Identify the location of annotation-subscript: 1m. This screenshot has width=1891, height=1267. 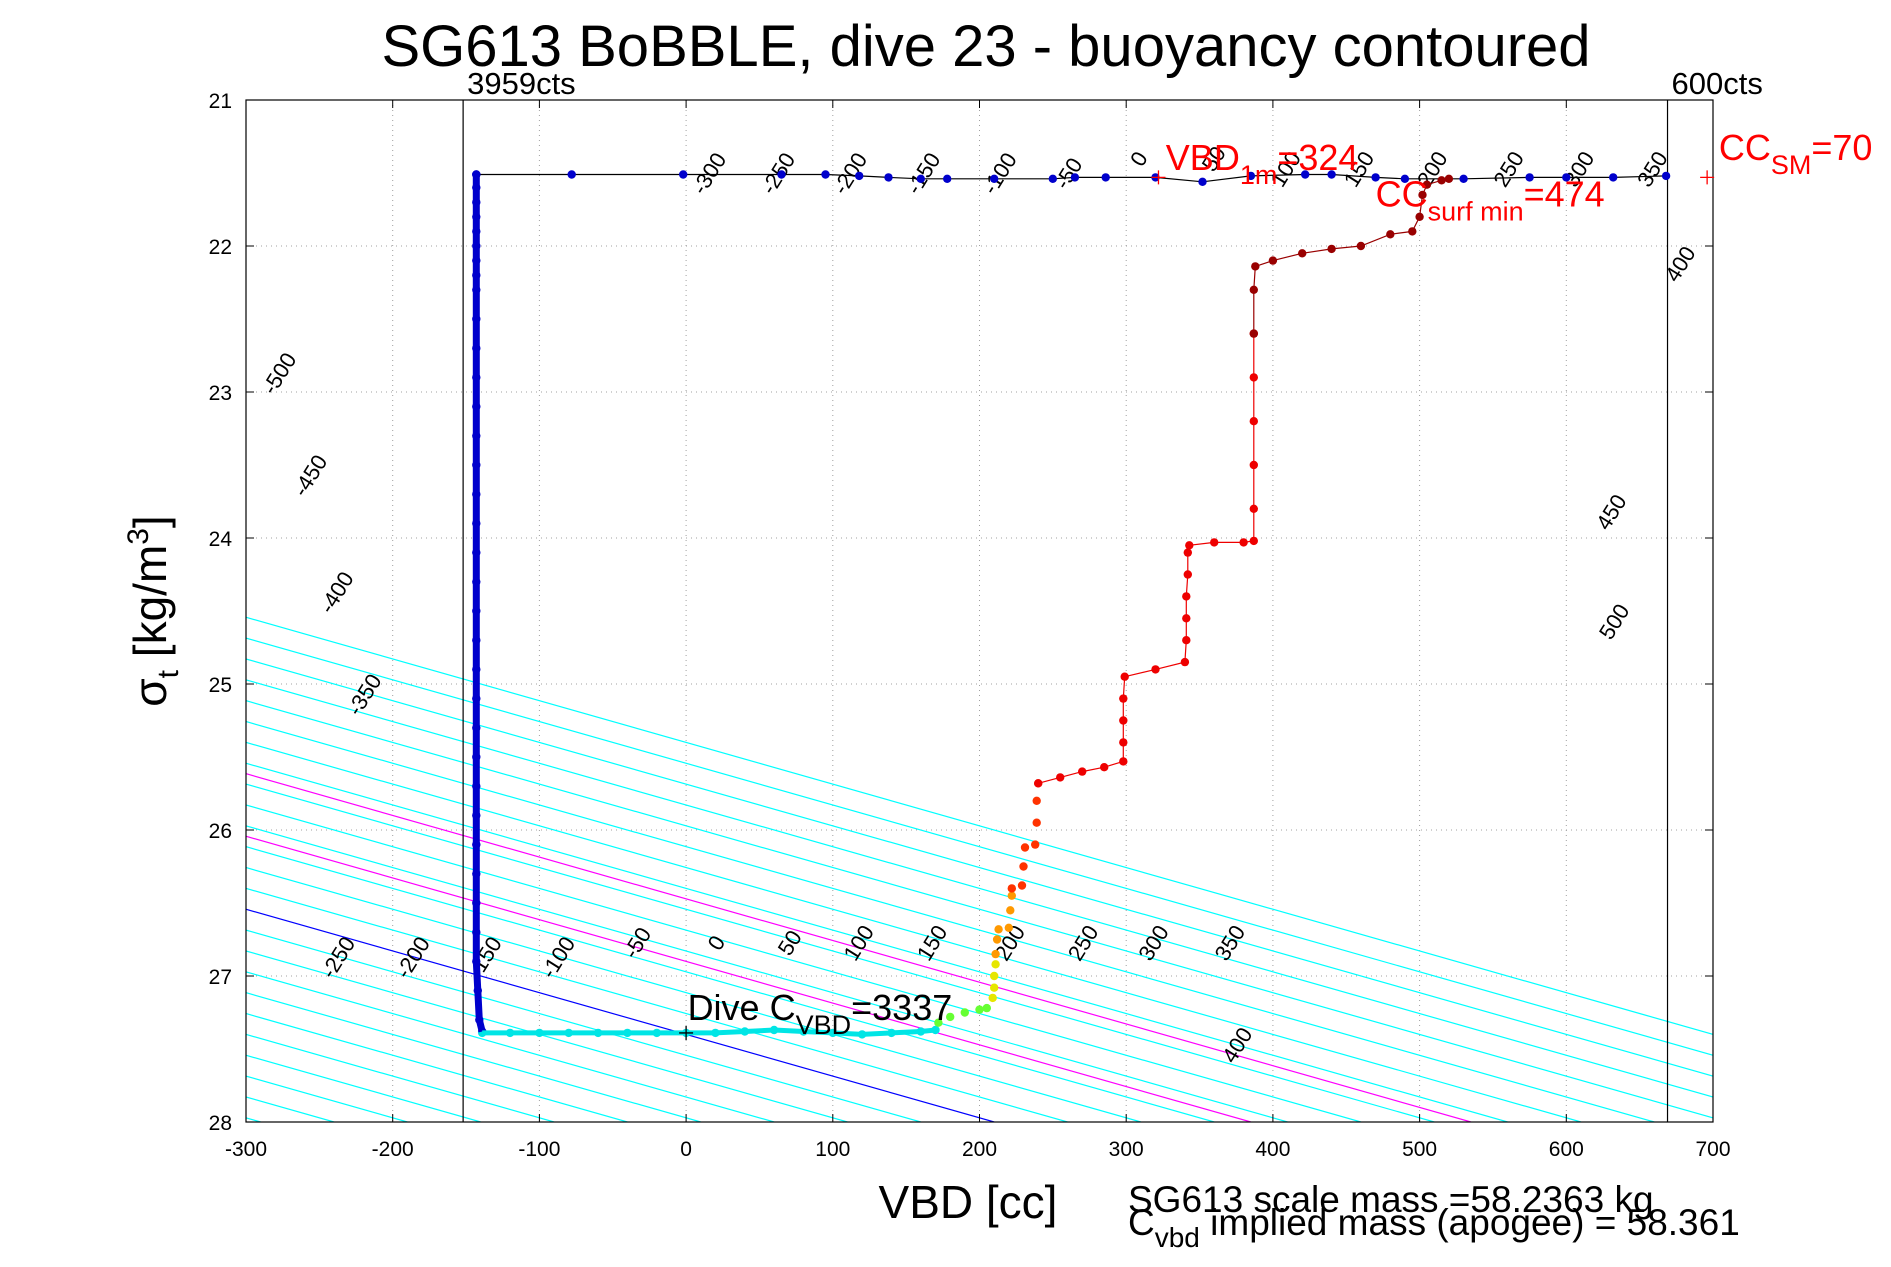
(1259, 175).